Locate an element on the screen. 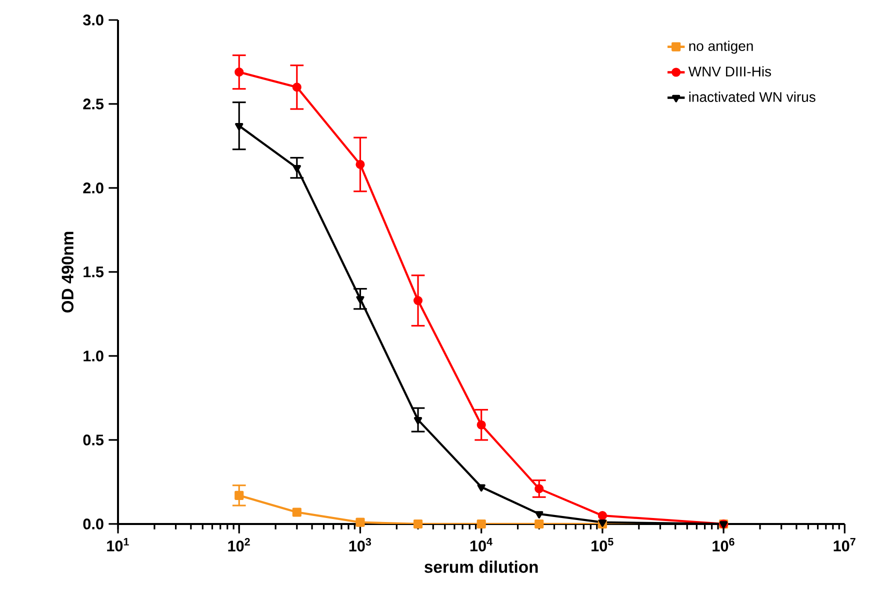  legend-label: WNV DIII-His is located at coordinates (730, 71).